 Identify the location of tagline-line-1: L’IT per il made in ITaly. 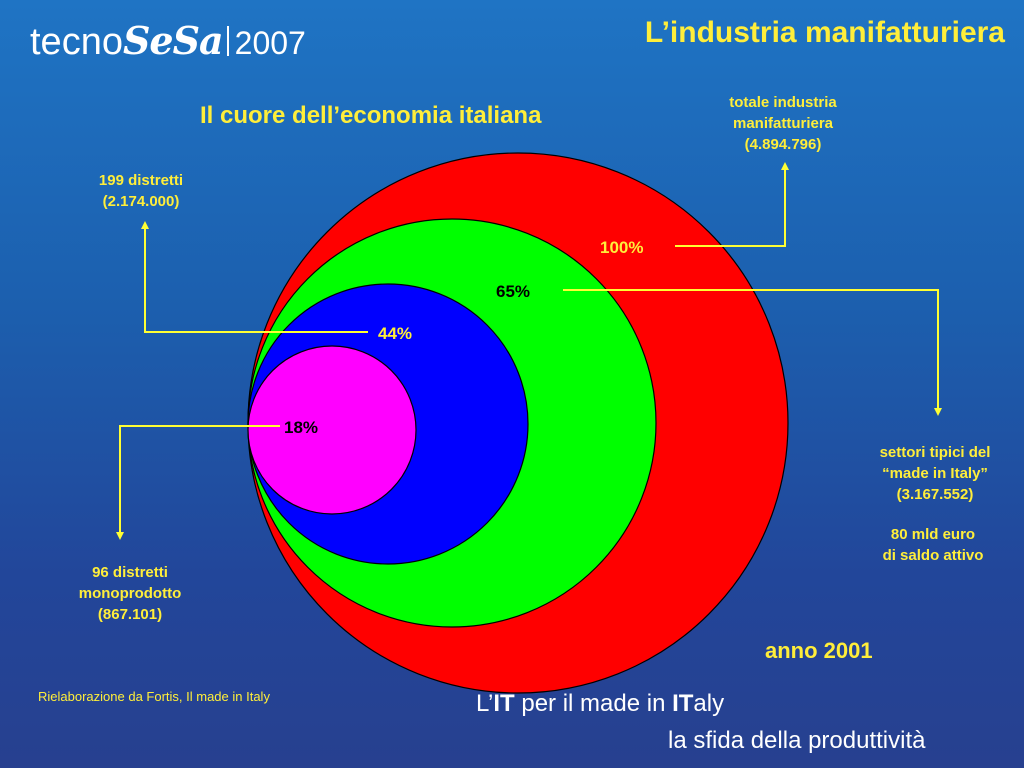
(600, 704).